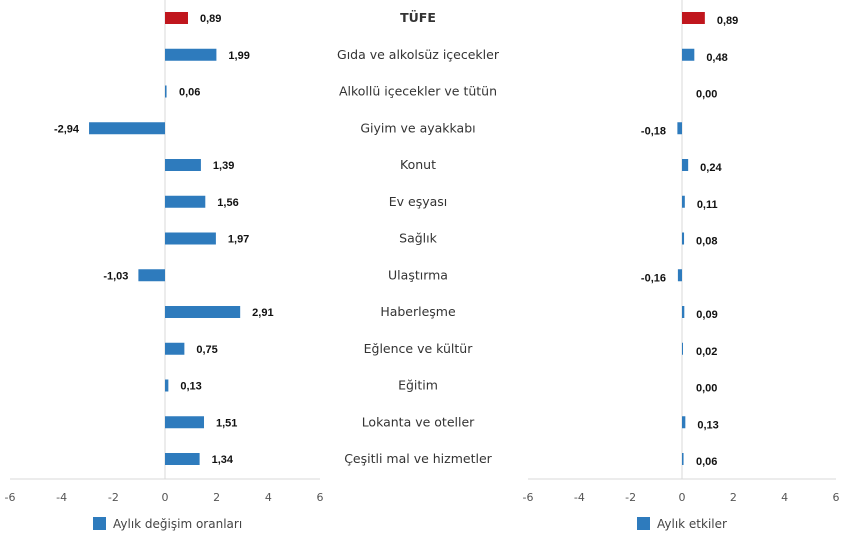 The width and height of the screenshot is (850, 546). What do you see at coordinates (418, 54) in the screenshot?
I see `category-label: Gıda ve alkolsüz içecekler` at bounding box center [418, 54].